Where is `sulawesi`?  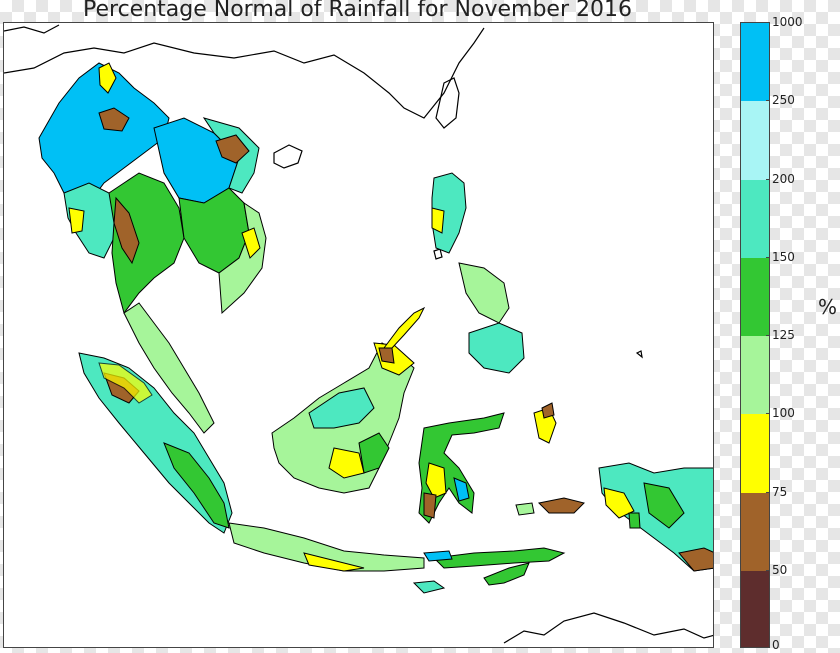
sulawesi is located at coordinates (461, 468).